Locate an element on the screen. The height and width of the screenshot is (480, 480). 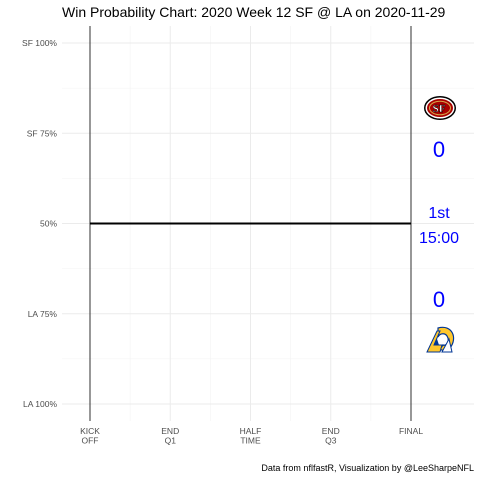
home-score: 0 is located at coordinates (439, 299).